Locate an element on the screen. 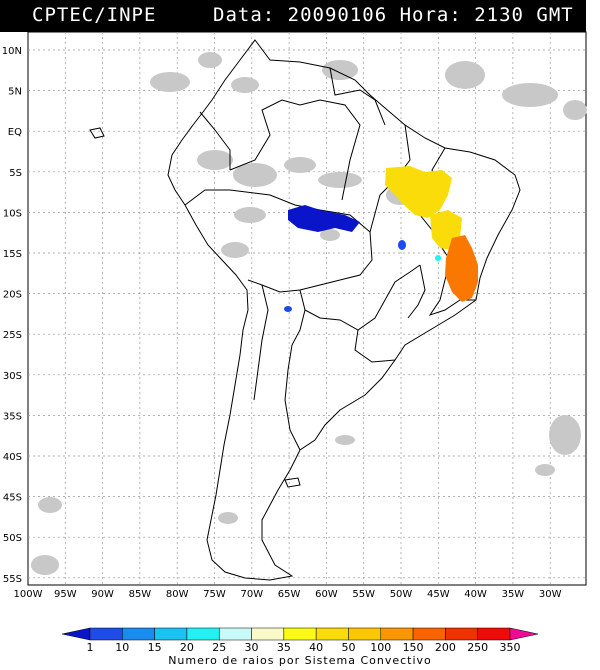 Image resolution: width=600 pixels, height=670 pixels. lat-label: 10N is located at coordinates (12, 51).